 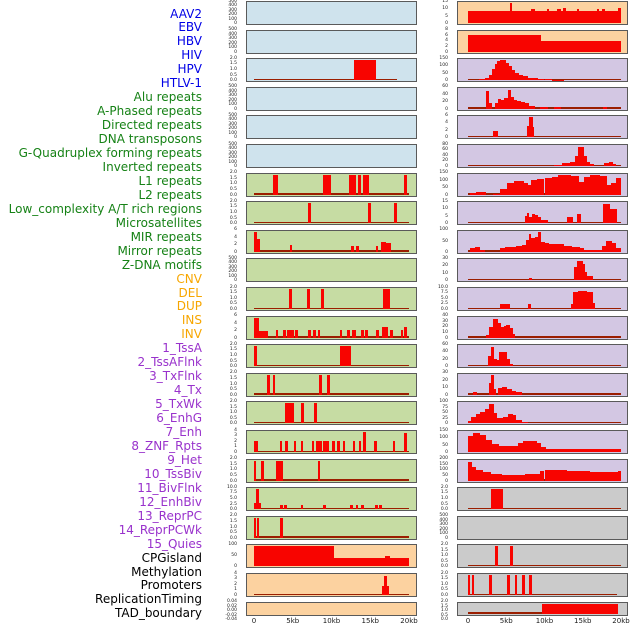 What do you see at coordinates (182, 348) in the screenshot?
I see `track-label-1-tssa: 1_TssA` at bounding box center [182, 348].